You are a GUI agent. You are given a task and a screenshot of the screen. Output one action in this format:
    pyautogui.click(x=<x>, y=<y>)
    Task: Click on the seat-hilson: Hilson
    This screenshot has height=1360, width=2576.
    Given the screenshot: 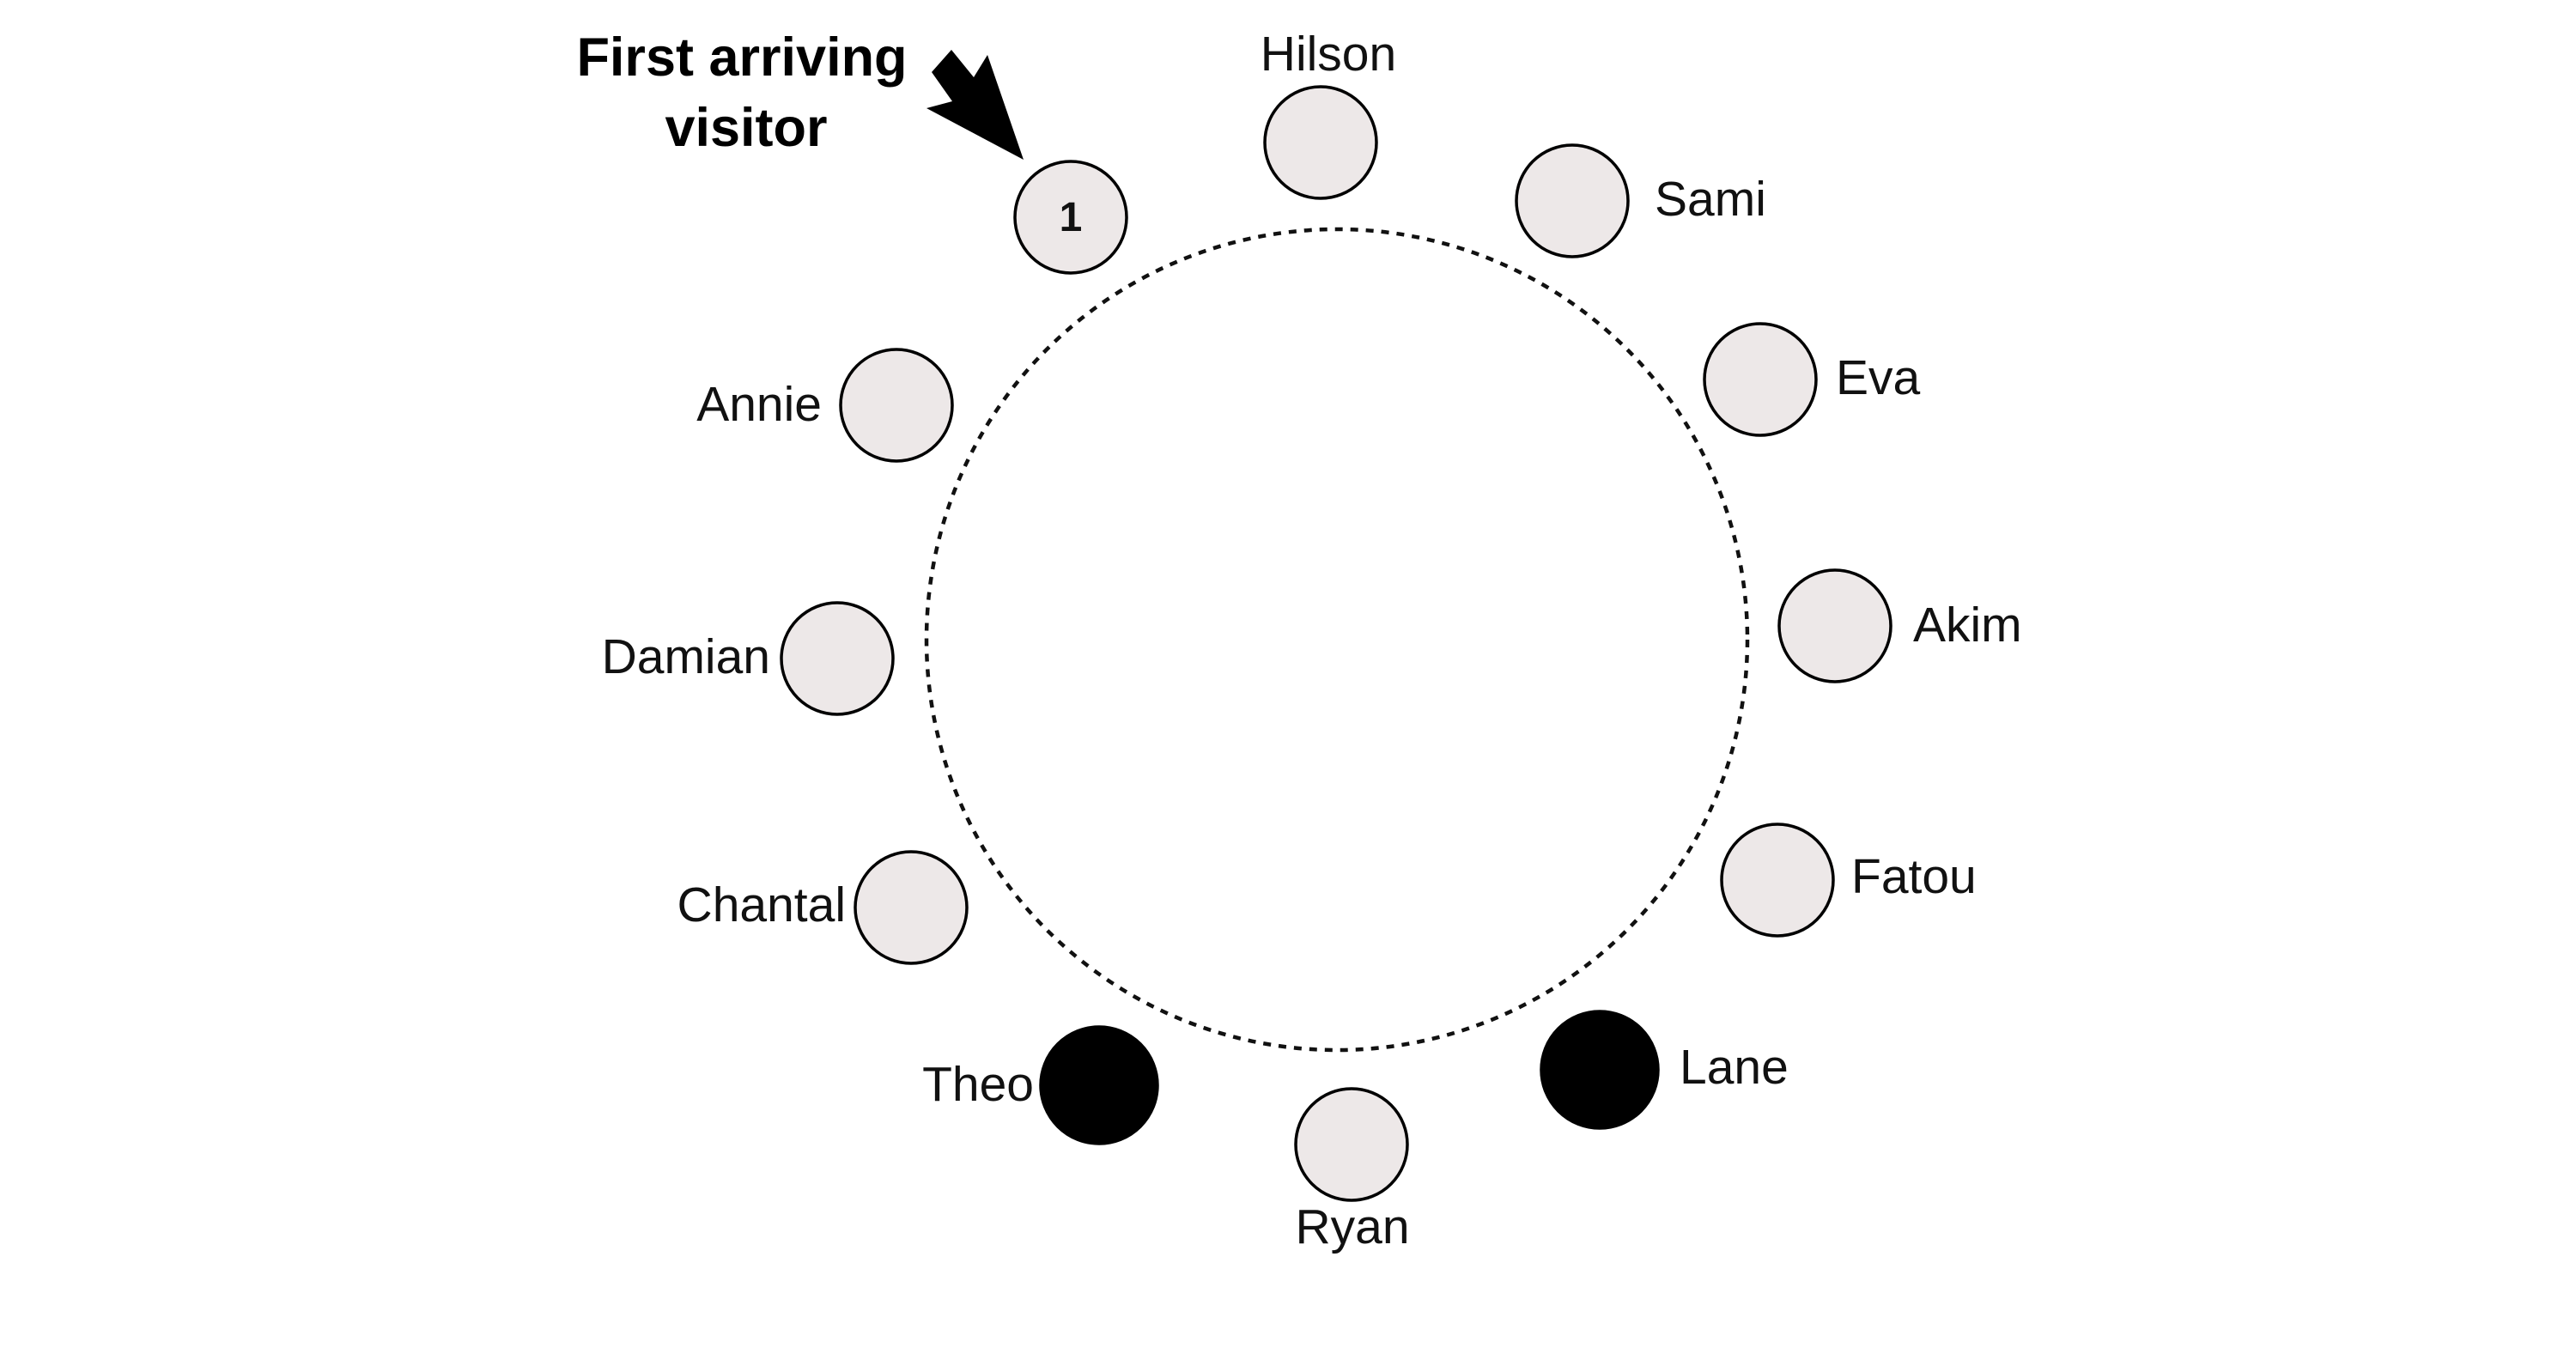 What is the action you would take?
    pyautogui.click(x=1328, y=114)
    